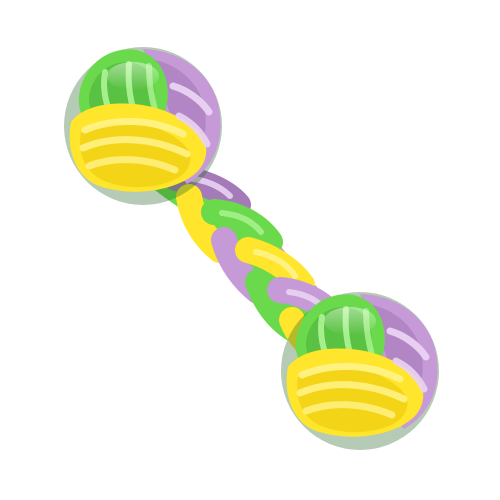 The width and height of the screenshot is (500, 500). I want to click on rope-knot-bottom, so click(360, 371).